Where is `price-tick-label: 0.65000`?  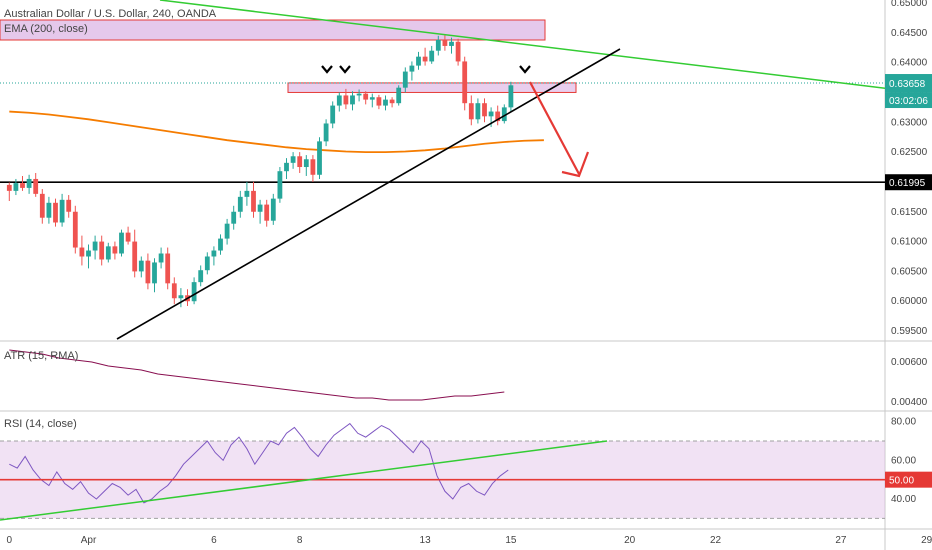
price-tick-label: 0.65000 is located at coordinates (909, 4).